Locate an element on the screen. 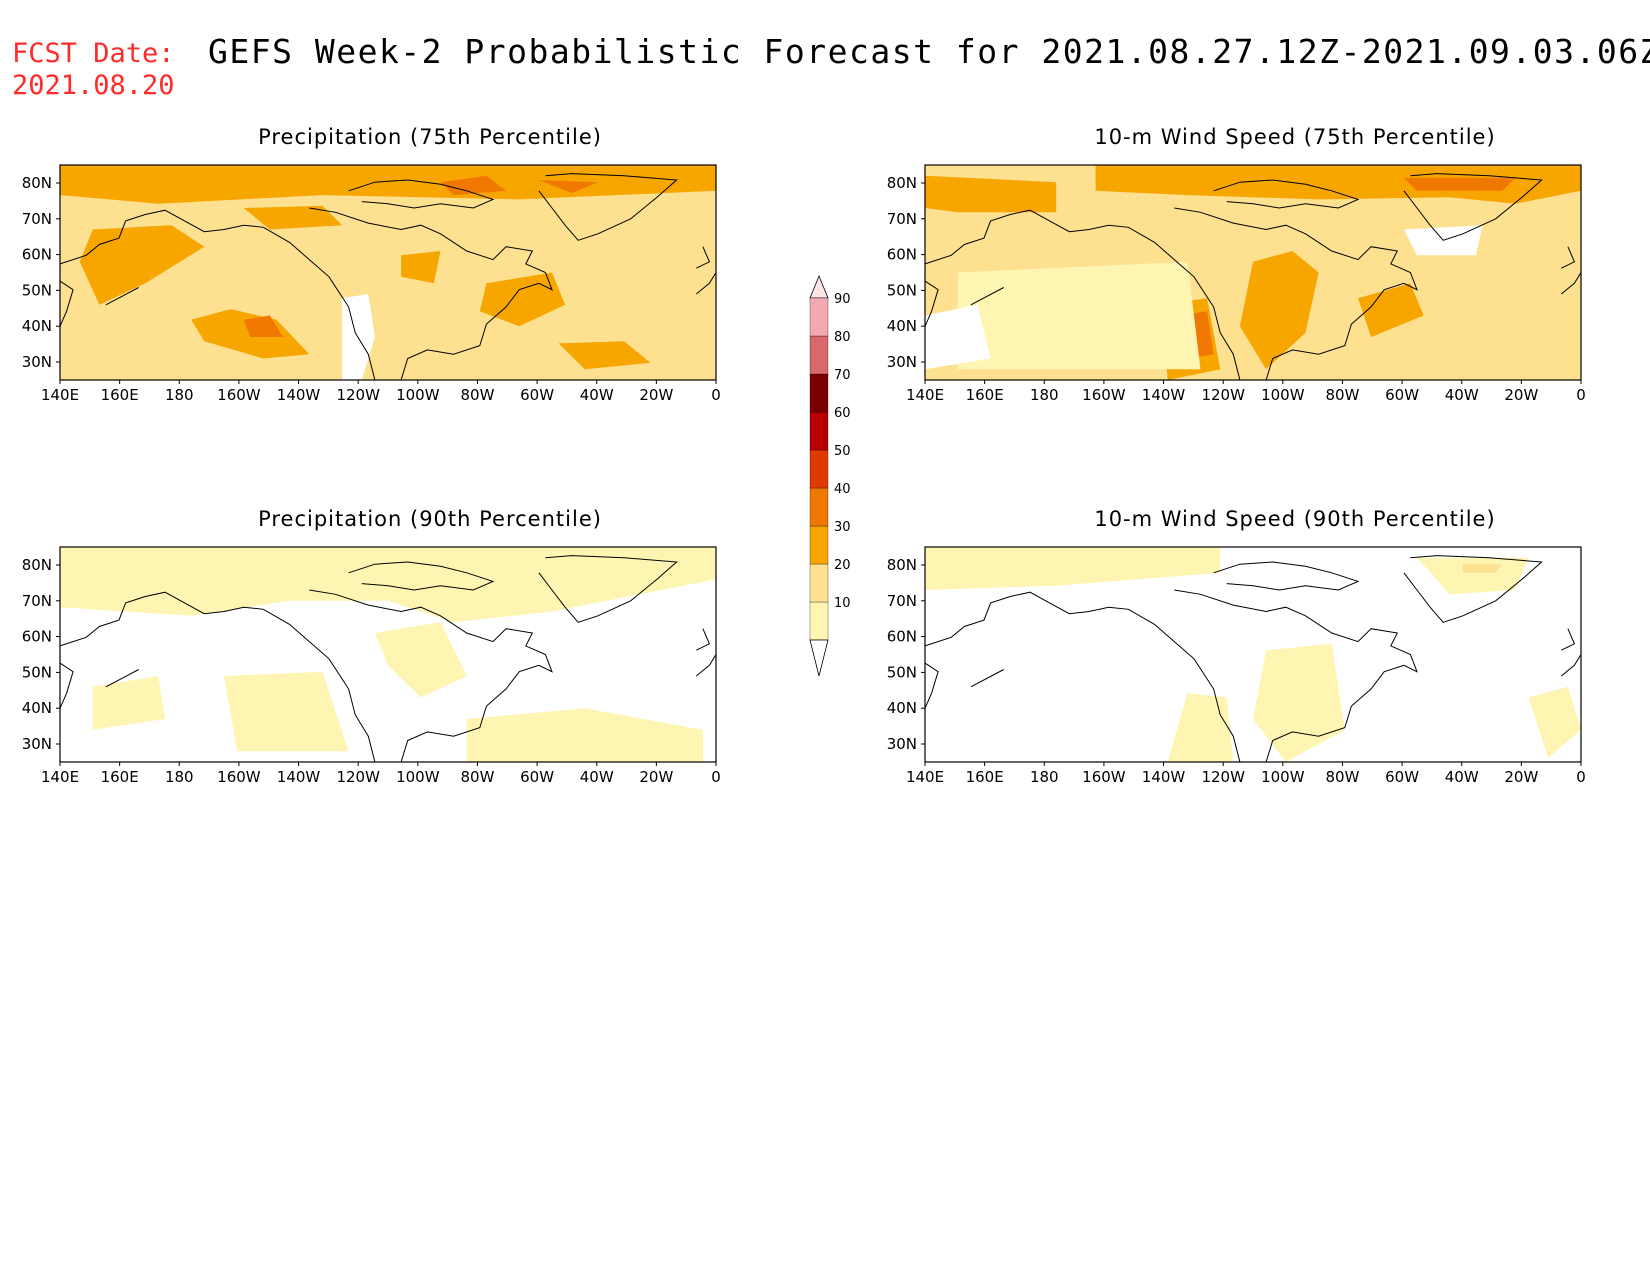 This screenshot has width=1650, height=1275. color-scale-legend: 10 20 30 40 50 60 70 80 90 is located at coordinates (830, 475).